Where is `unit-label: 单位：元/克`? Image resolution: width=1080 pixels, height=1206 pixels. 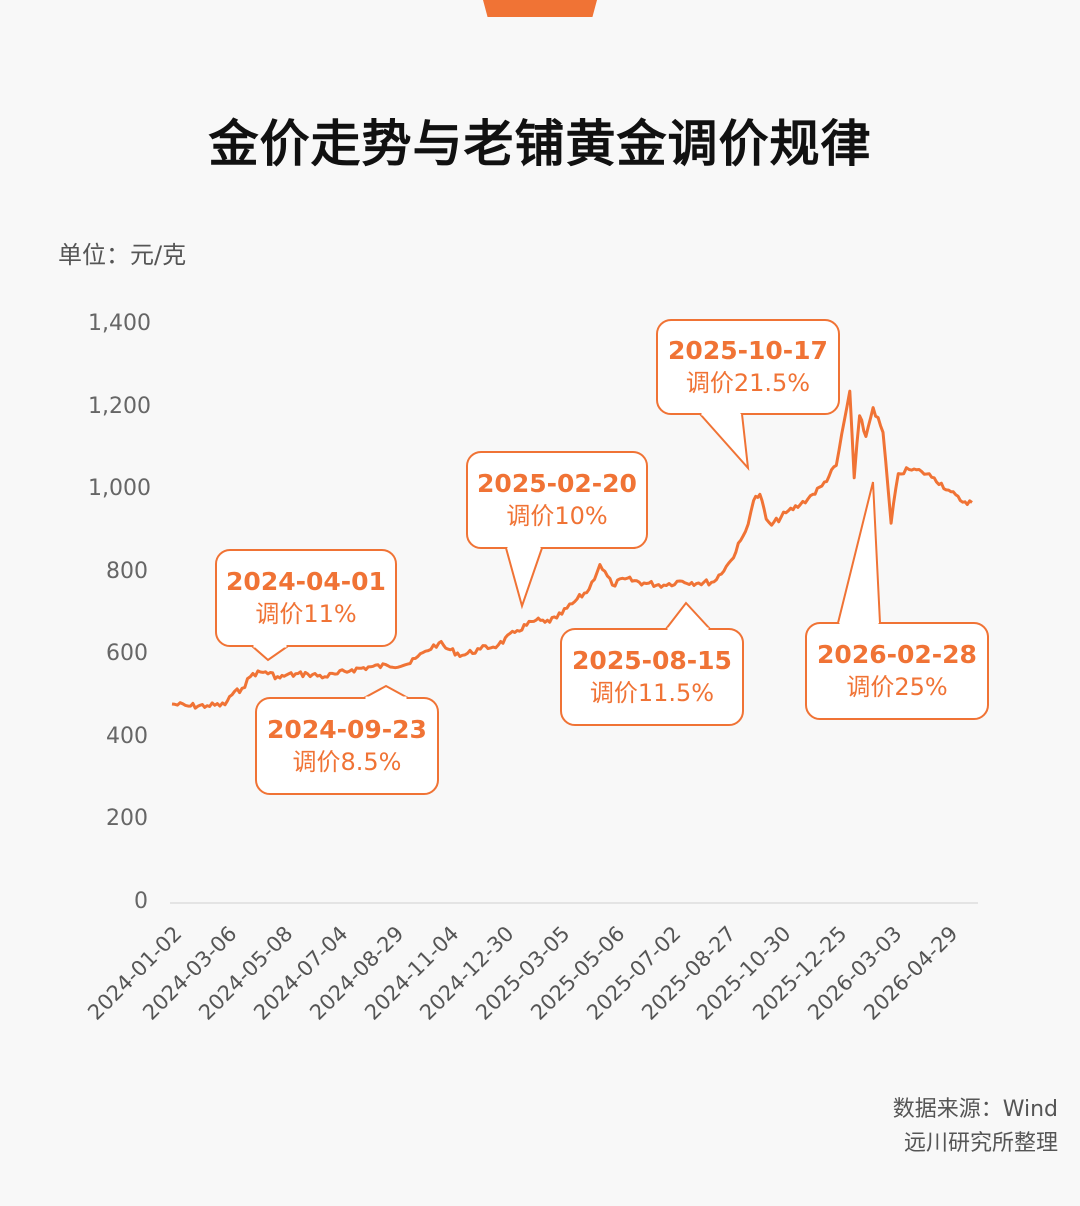
unit-label: 单位：元/克 is located at coordinates (122, 255).